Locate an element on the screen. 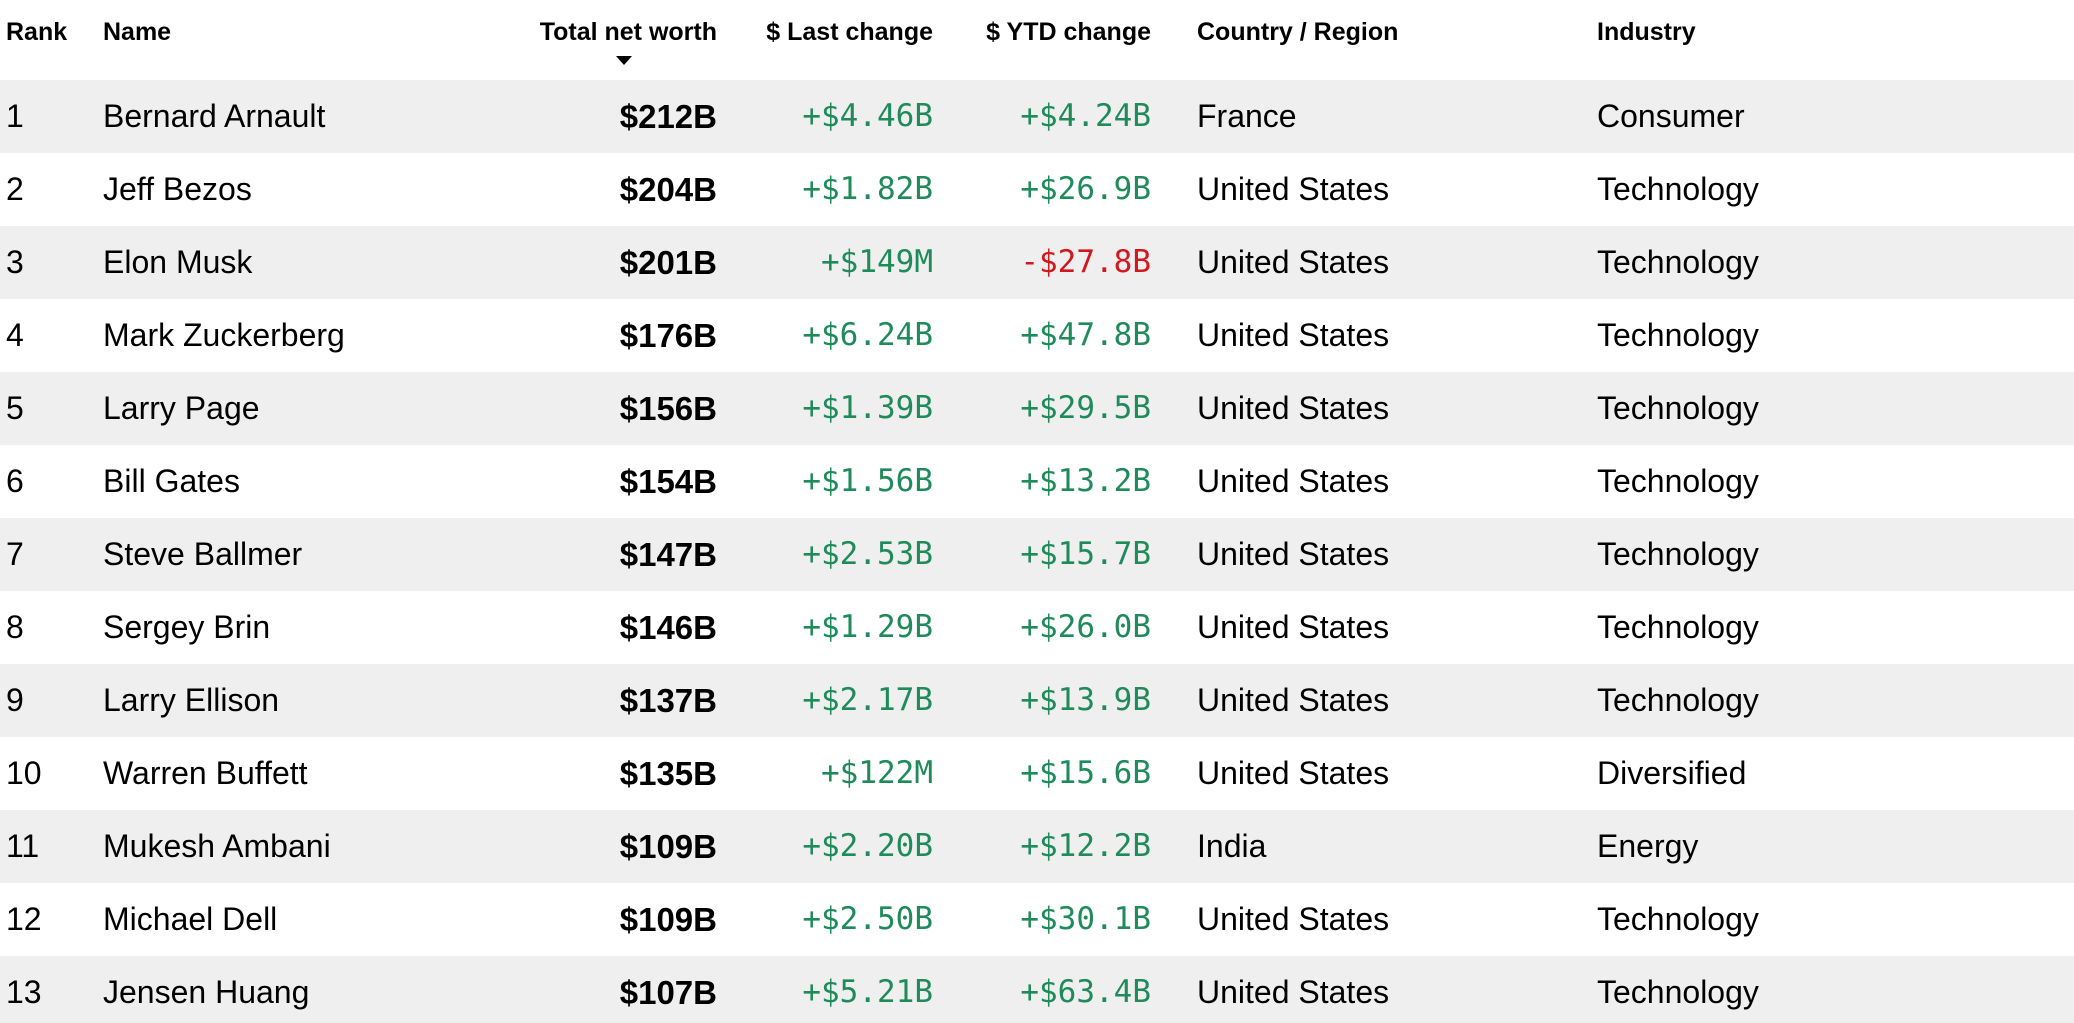  total-net-worth-cell: $201B is located at coordinates (668, 262).